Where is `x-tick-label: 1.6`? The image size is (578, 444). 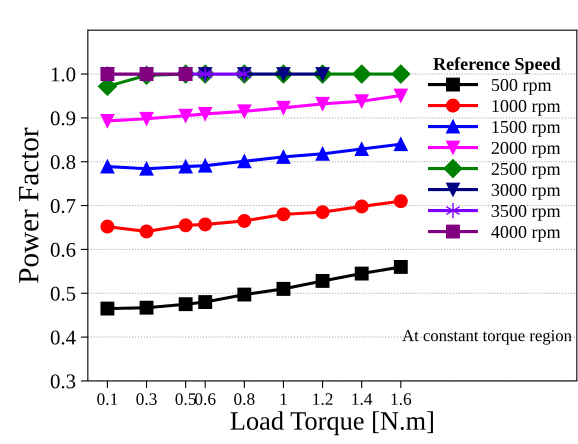
x-tick-label: 1.6 is located at coordinates (401, 399).